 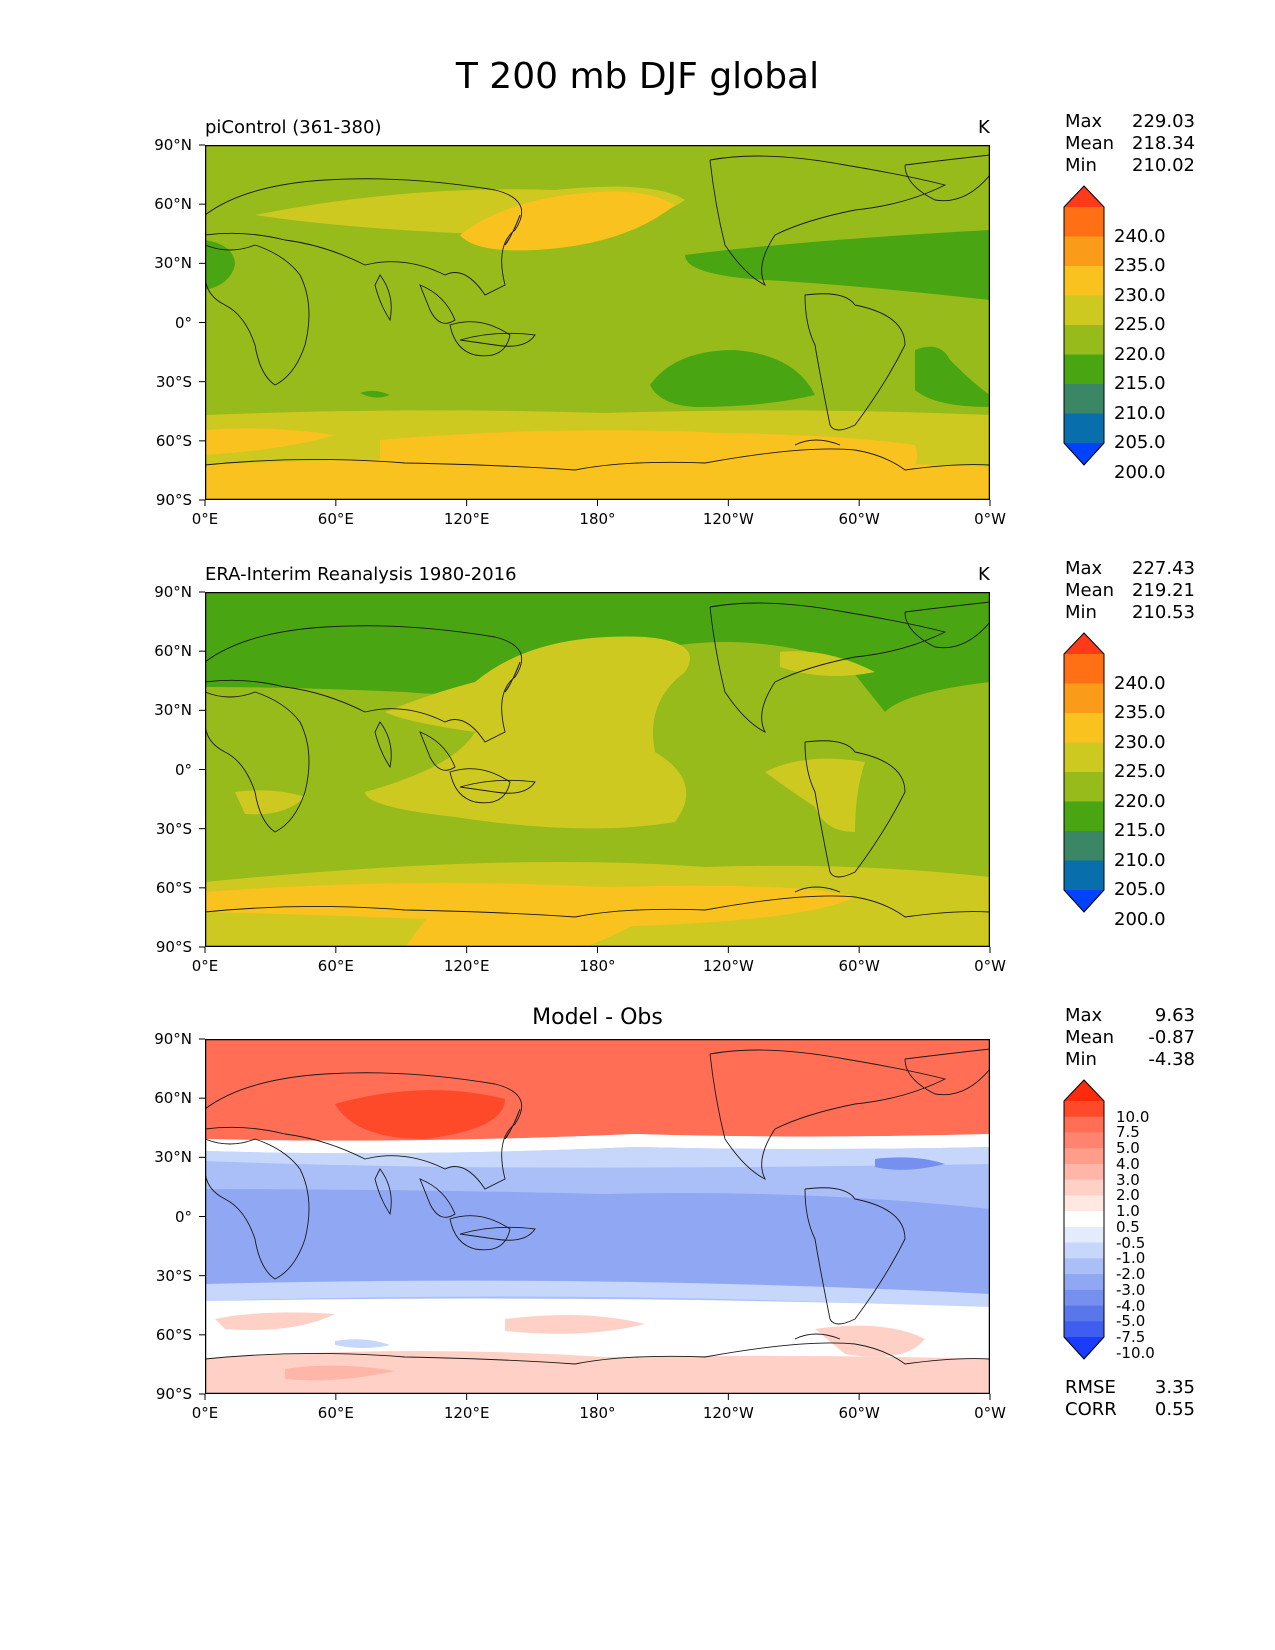 What do you see at coordinates (1128, 1132) in the screenshot?
I see `colorbar-tick-label: 7.5` at bounding box center [1128, 1132].